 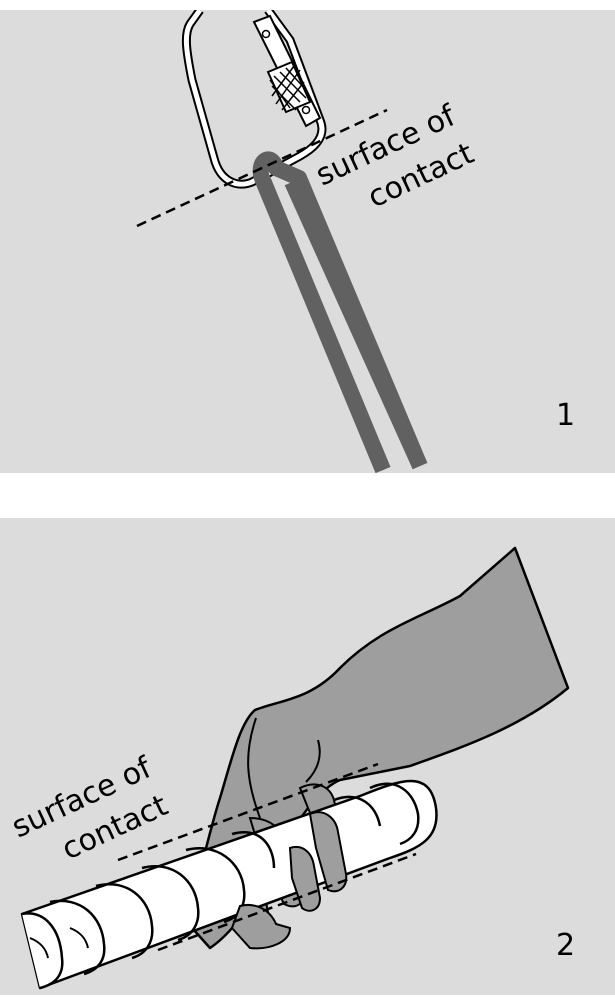 I want to click on contact-dashed-line-bottom, so click(x=287, y=902).